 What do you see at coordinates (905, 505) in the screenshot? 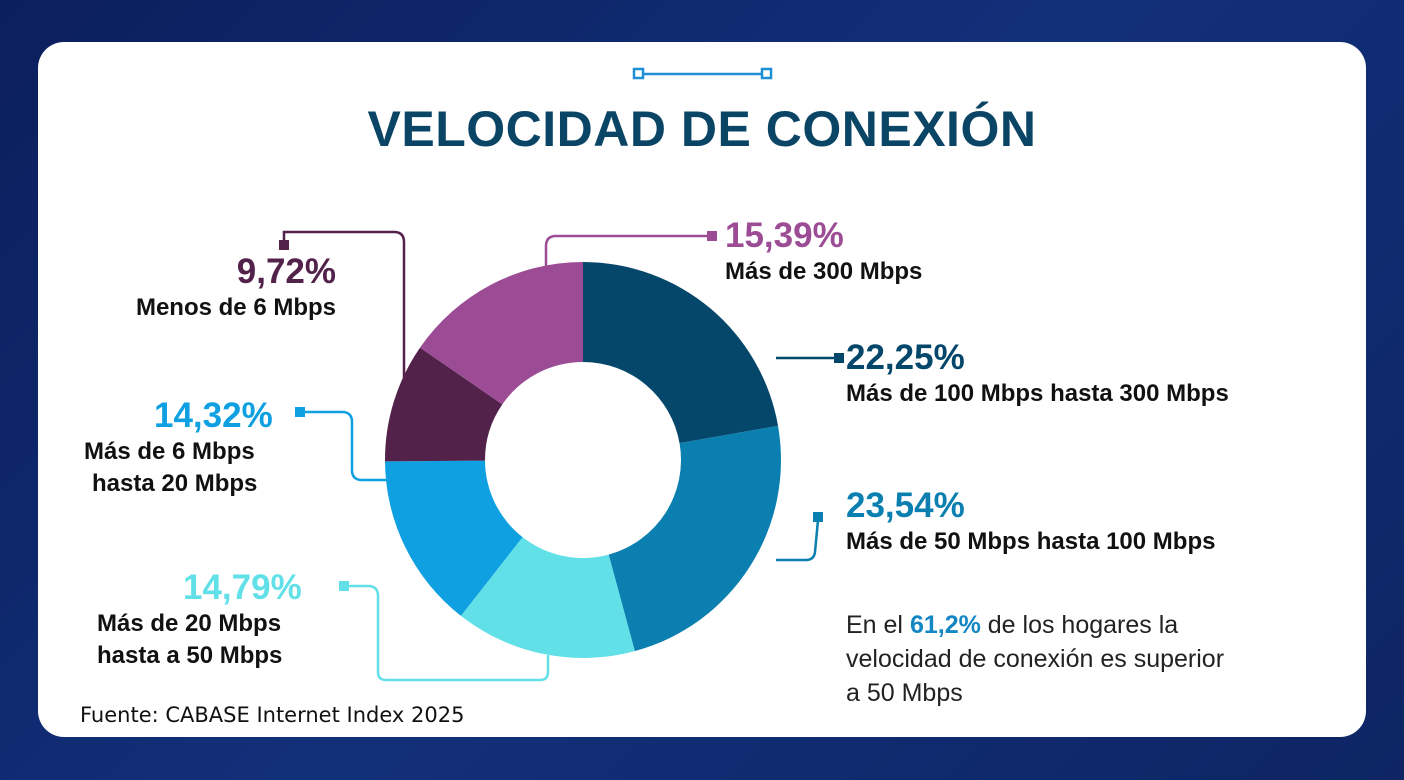
I see `slice-value: 23,54%` at bounding box center [905, 505].